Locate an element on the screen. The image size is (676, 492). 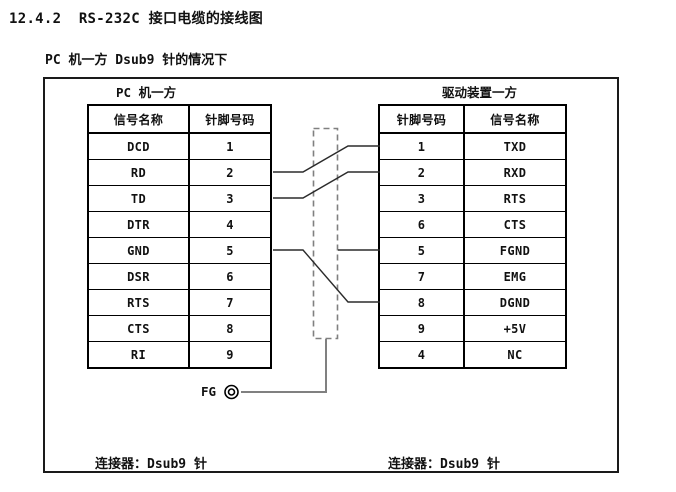
table-row: 1 TXD is located at coordinates (472, 146).